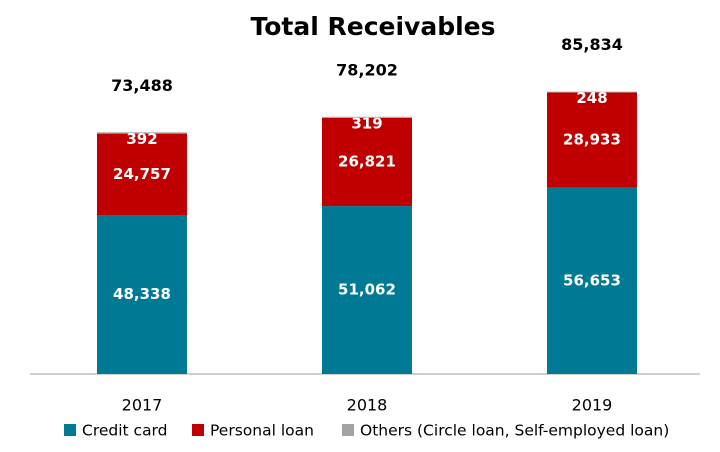  What do you see at coordinates (142, 85) in the screenshot?
I see `total-label: 73,488` at bounding box center [142, 85].